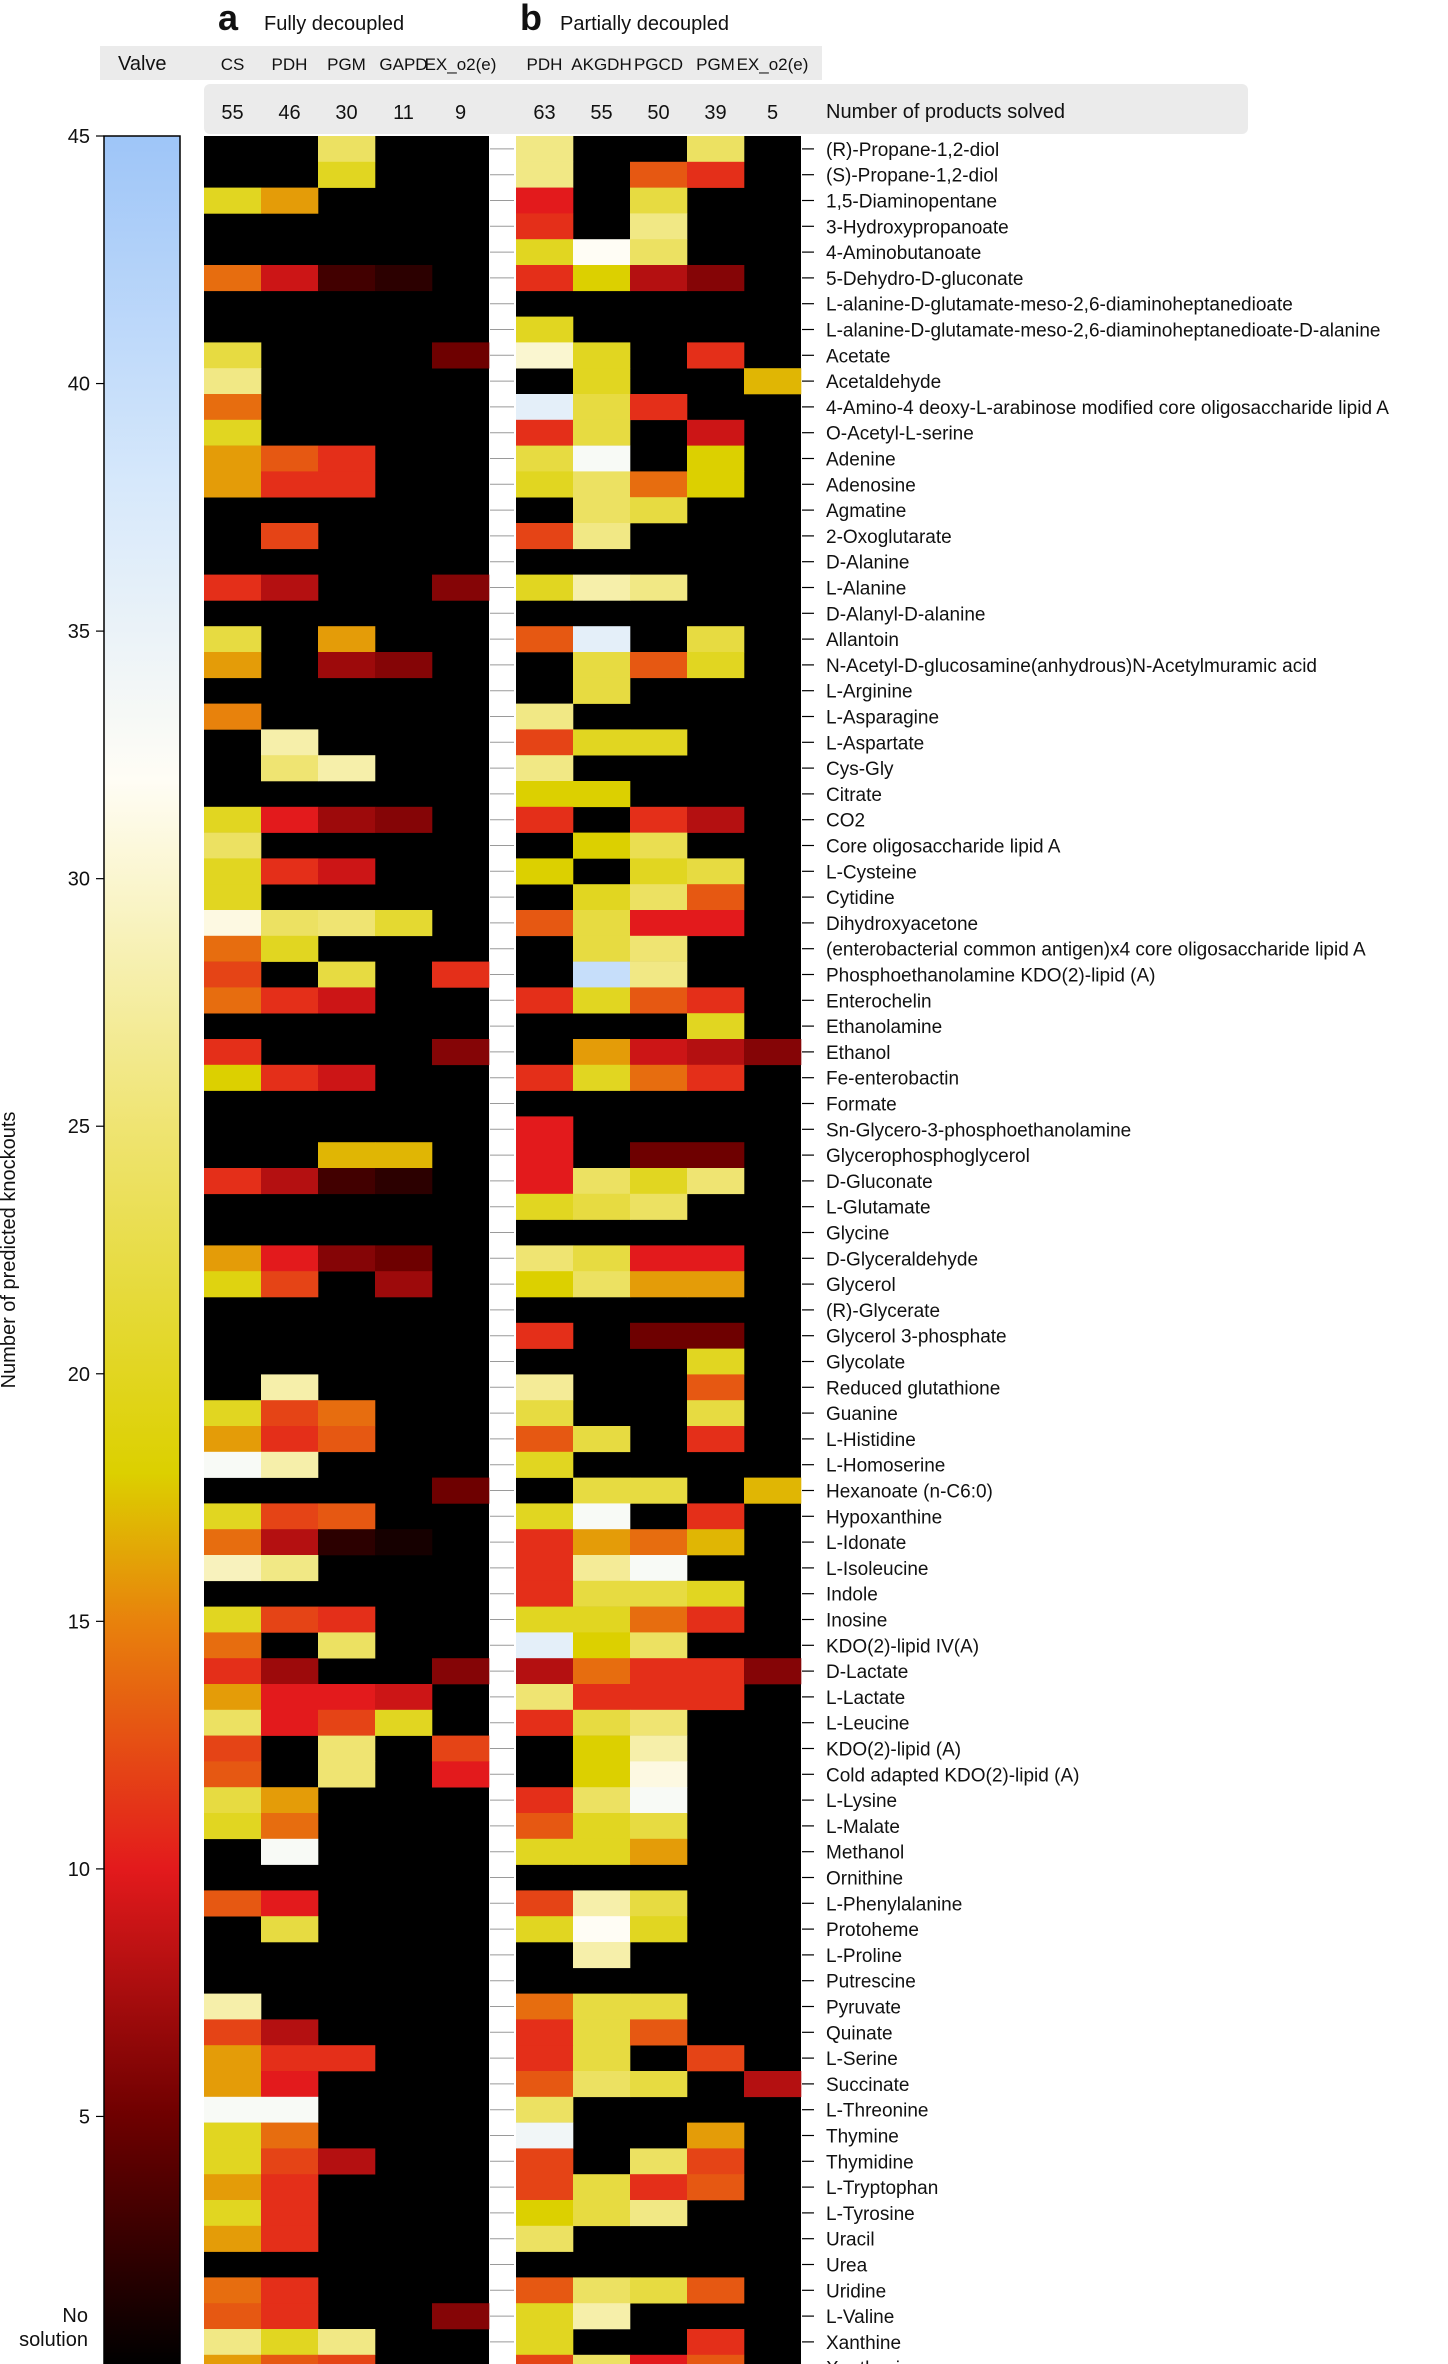 The image size is (1448, 2364). I want to click on panel-b-title: Partially decoupled, so click(644, 24).